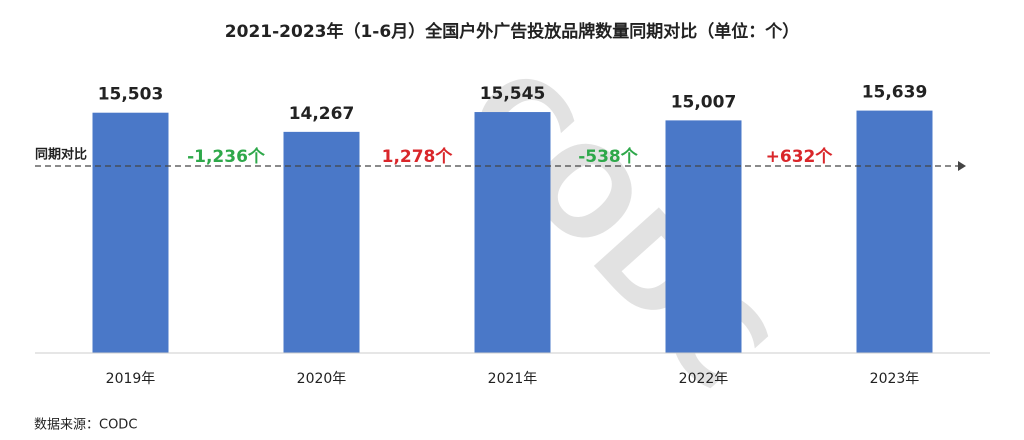 Image resolution: width=1024 pixels, height=440 pixels. What do you see at coordinates (895, 379) in the screenshot?
I see `x-tick-label: 2023年` at bounding box center [895, 379].